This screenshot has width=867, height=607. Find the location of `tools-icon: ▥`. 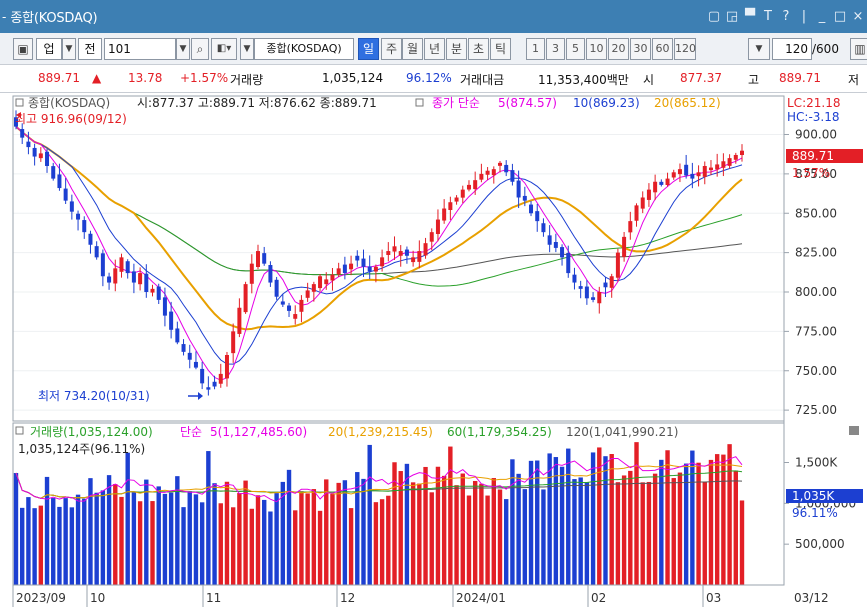

tools-icon: ▥ is located at coordinates (858, 49).